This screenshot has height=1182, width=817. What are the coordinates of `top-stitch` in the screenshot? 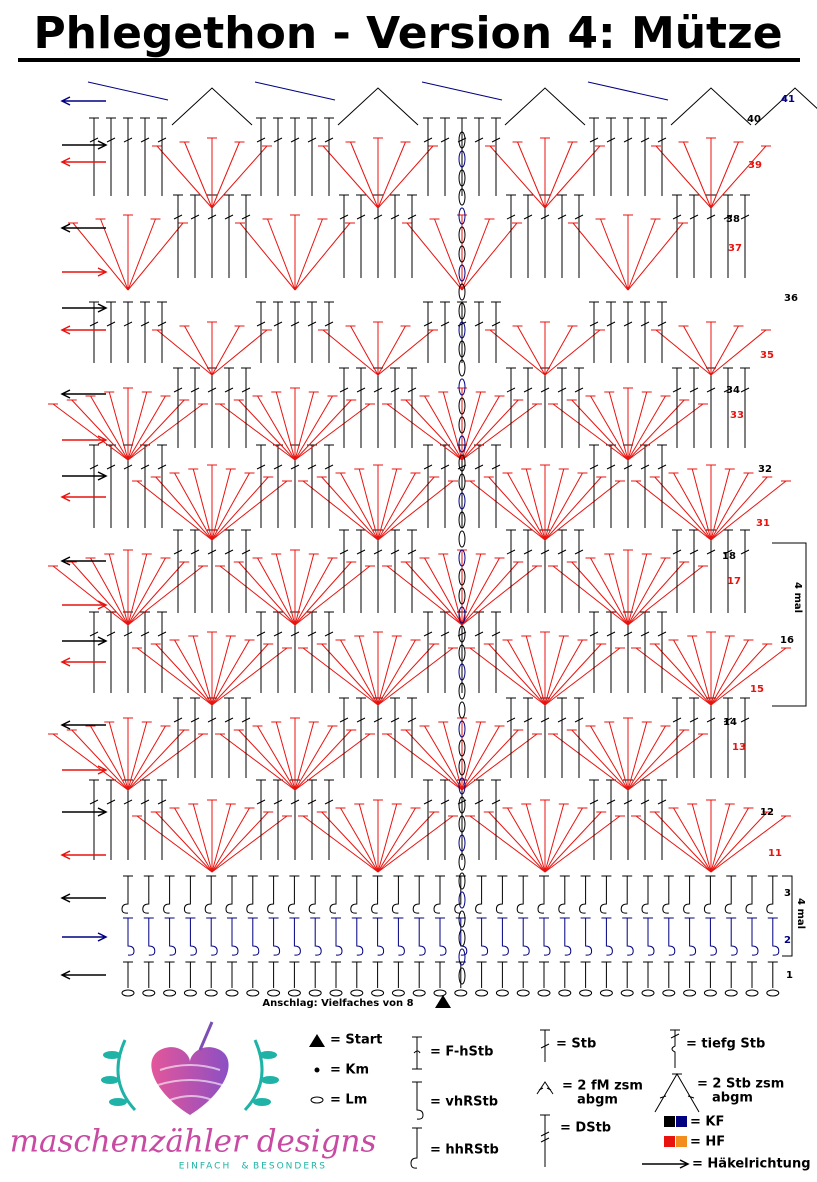 It's located at (462, 91).